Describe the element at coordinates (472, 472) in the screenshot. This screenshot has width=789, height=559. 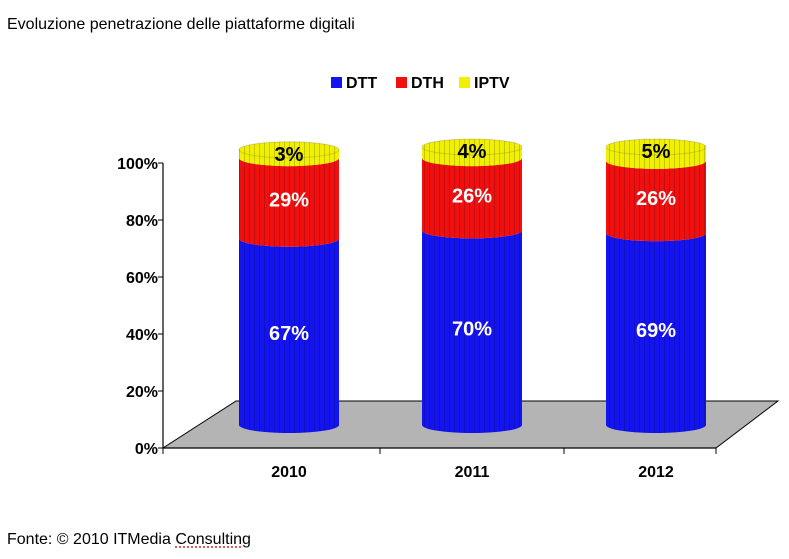
I see `x-tick-label: 2011` at that location.